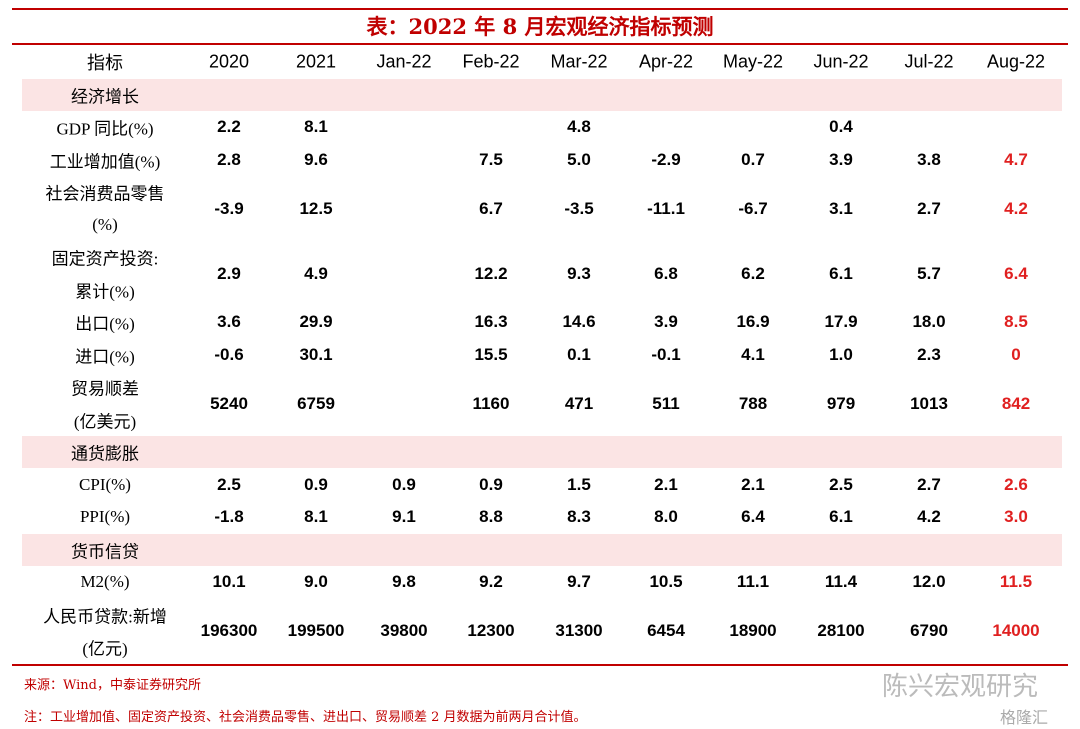 This screenshot has height=729, width=1080. I want to click on column-header: Jul-22, so click(929, 61).